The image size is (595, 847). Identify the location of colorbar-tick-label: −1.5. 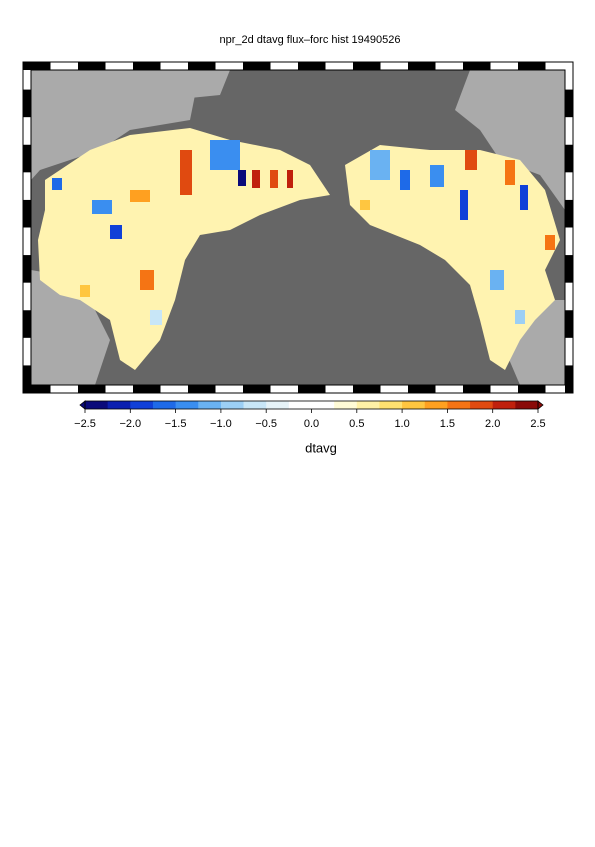
(176, 424).